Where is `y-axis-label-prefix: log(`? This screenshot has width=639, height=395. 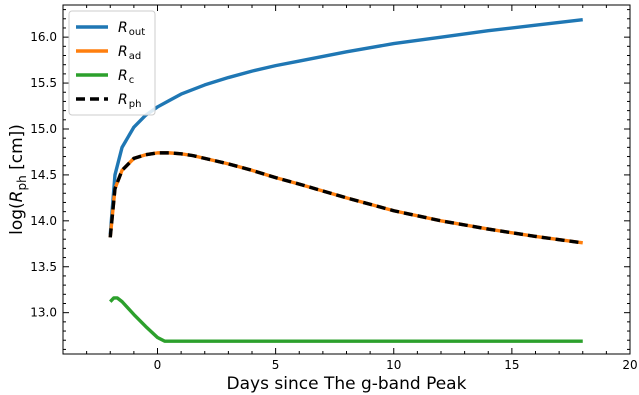 y-axis-label-prefix: log( is located at coordinates (17, 218).